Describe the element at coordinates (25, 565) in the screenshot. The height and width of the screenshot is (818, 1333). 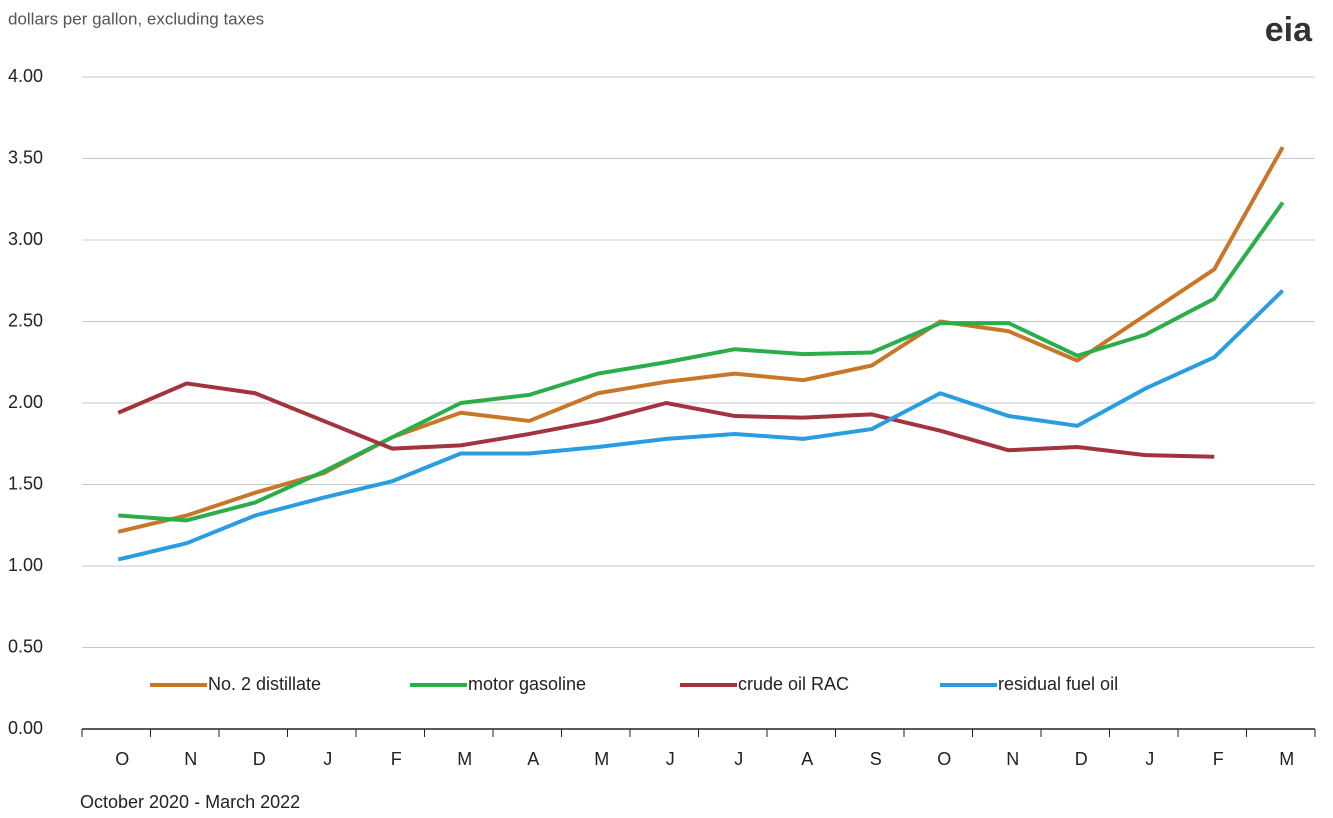
I see `y-tick-label: 1.00` at that location.